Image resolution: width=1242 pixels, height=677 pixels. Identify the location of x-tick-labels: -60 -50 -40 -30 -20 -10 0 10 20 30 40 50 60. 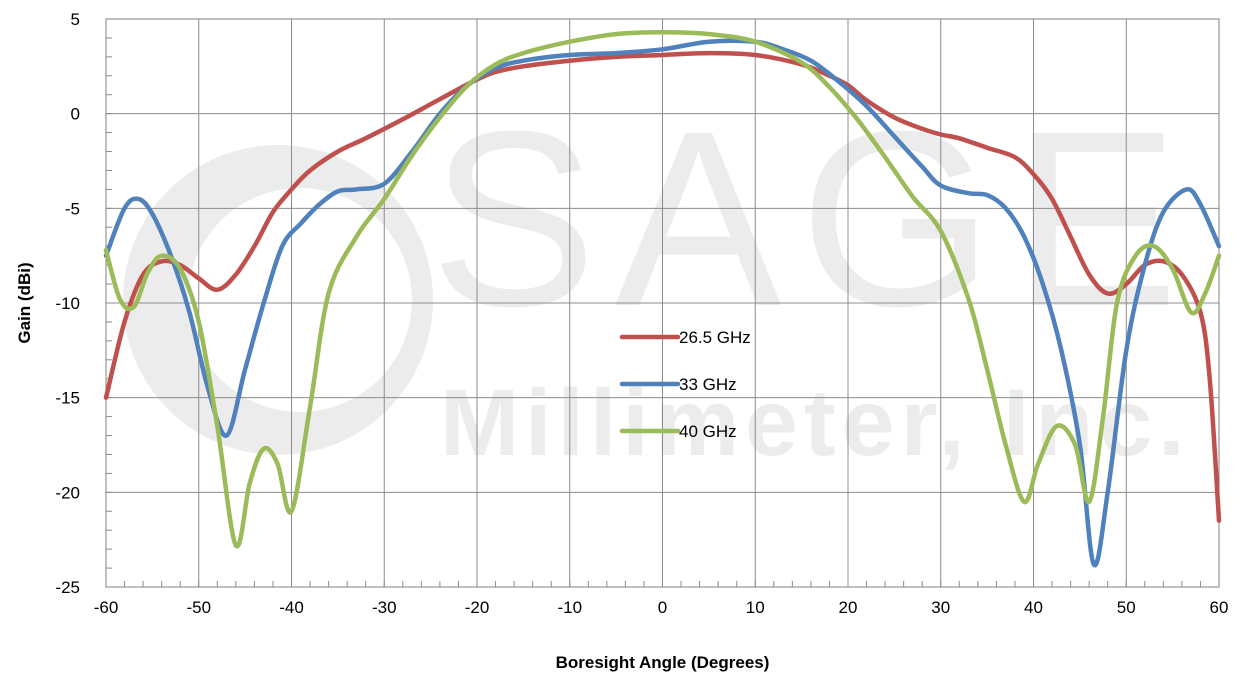
(661, 607).